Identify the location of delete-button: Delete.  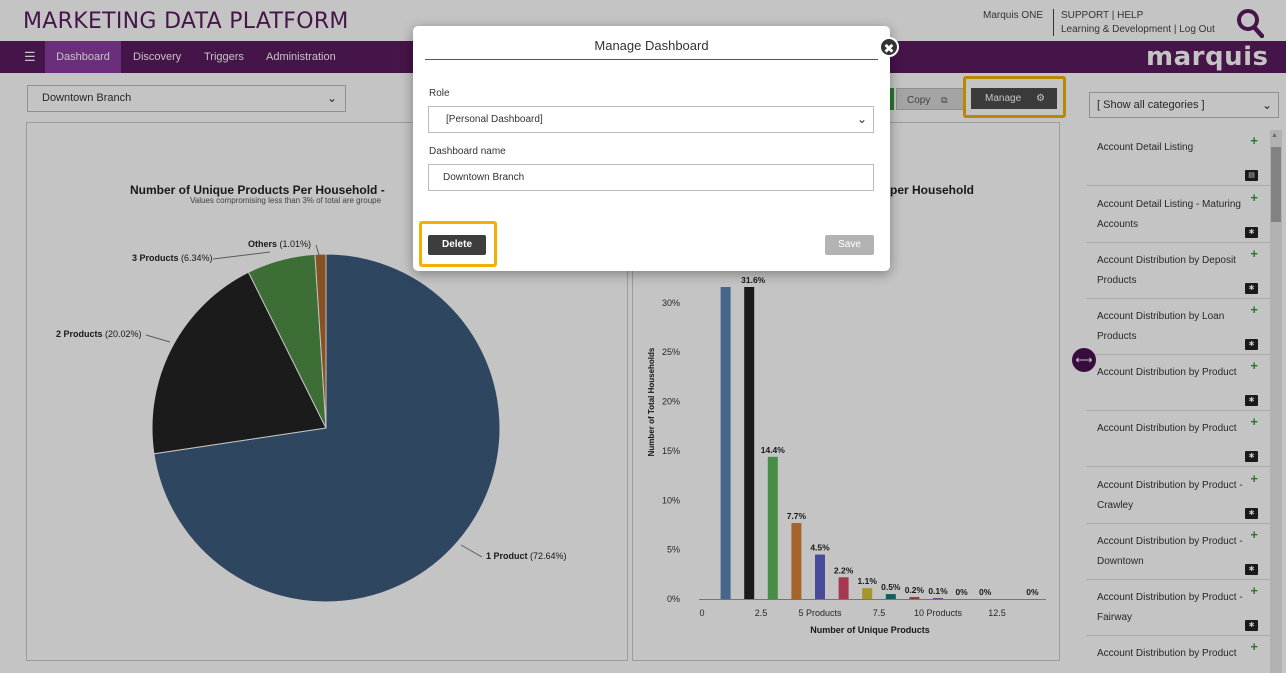
(457, 245).